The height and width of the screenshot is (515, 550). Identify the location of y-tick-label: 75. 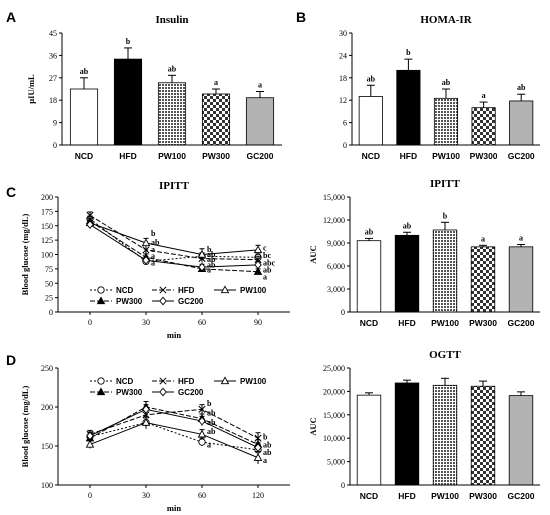
(49, 269).